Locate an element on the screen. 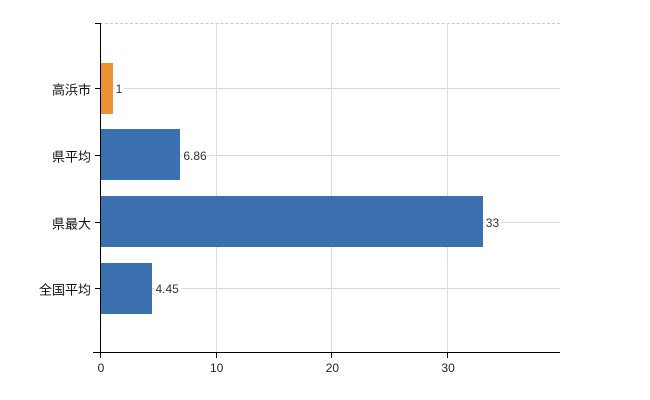 This screenshot has width=650, height=400. y-axis-top-tick is located at coordinates (97, 23).